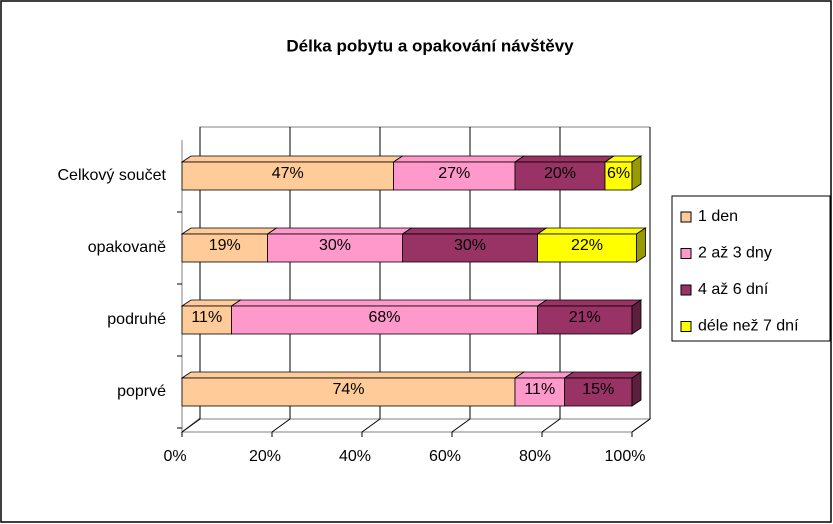  I want to click on data-label: 22%, so click(587, 245).